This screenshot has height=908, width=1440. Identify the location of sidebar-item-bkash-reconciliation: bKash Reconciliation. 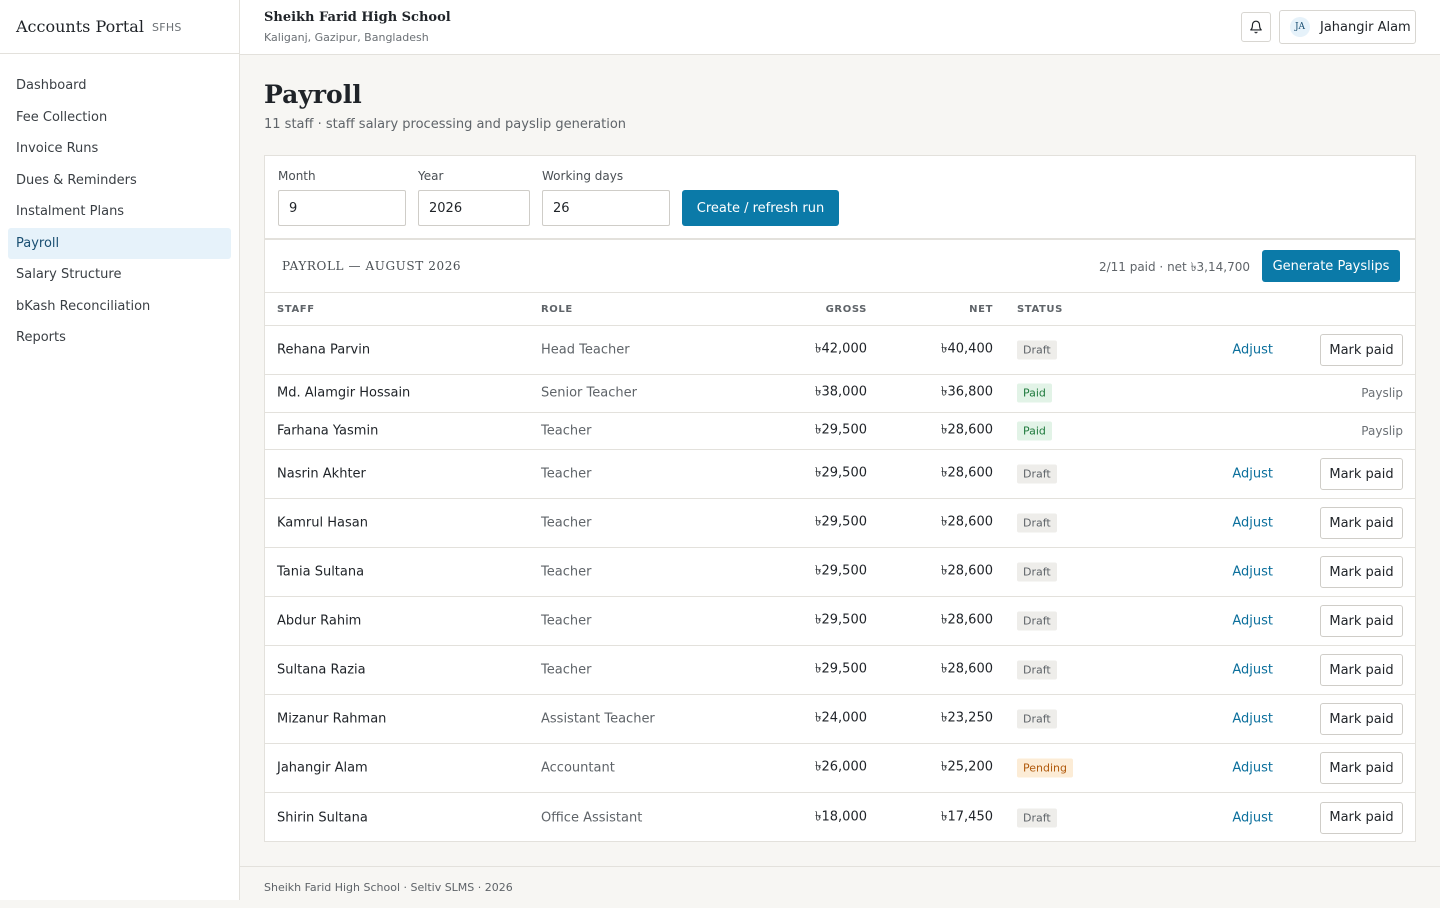
(83, 306).